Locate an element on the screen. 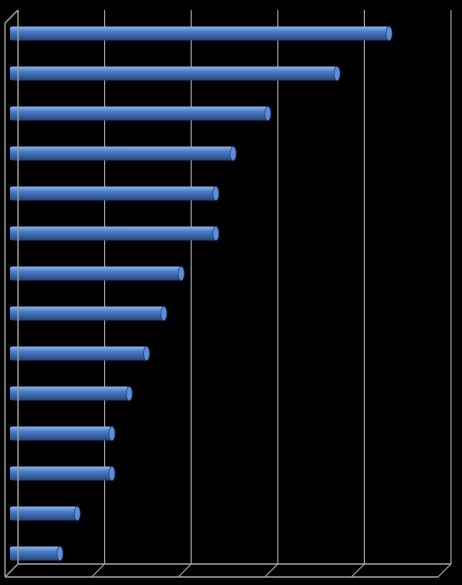 This screenshot has width=462, height=585. frame-top-corner is located at coordinates (11, 16).